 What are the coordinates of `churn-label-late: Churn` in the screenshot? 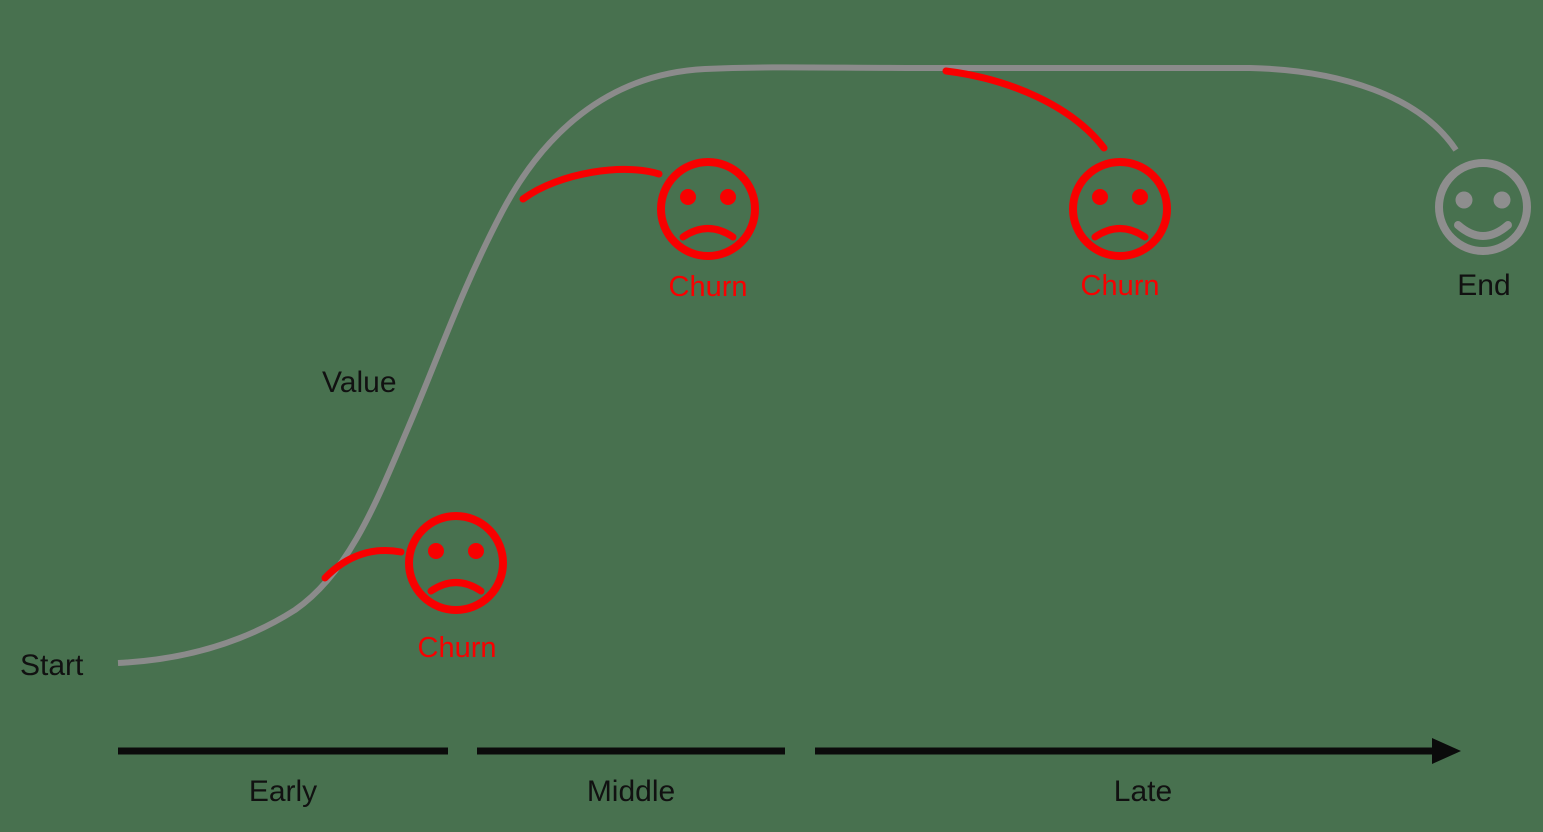 It's located at (1120, 286).